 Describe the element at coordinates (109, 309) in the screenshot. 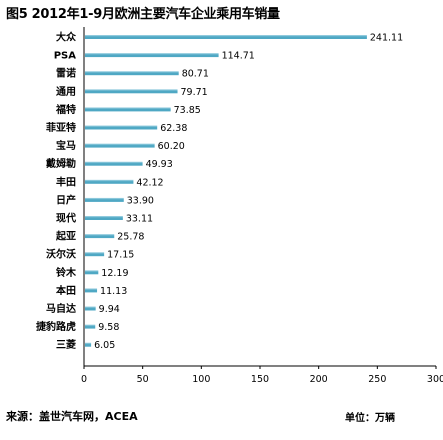

I see `value-label: 9.94` at that location.